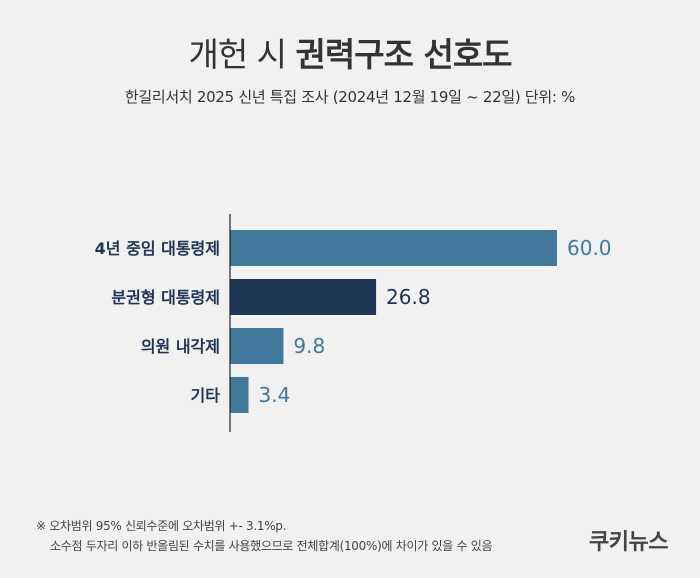  Describe the element at coordinates (628, 542) in the screenshot. I see `brand-logo: 쿠키뉴스` at that location.